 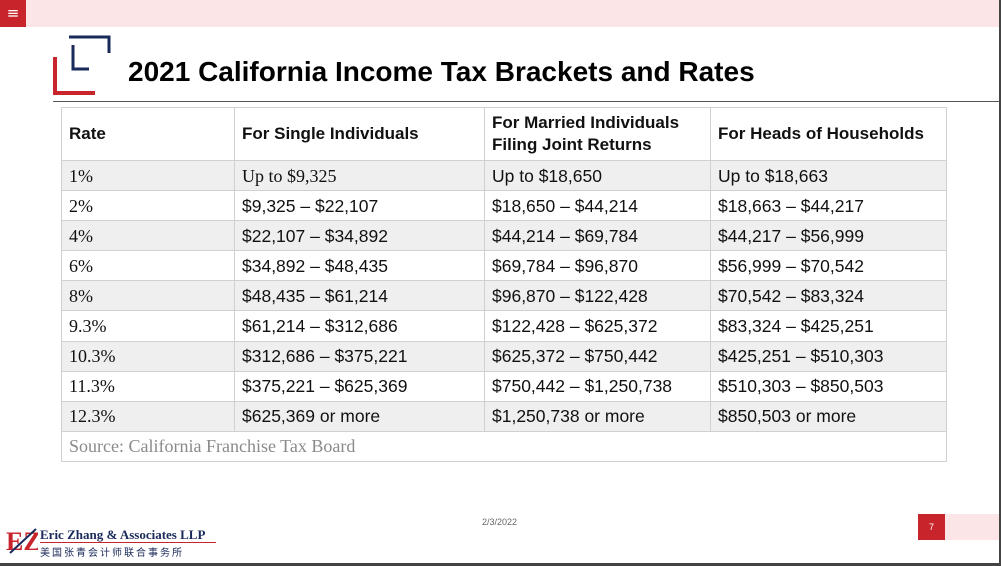 What do you see at coordinates (359, 416) in the screenshot?
I see `single-cell: $625,369 or more` at bounding box center [359, 416].